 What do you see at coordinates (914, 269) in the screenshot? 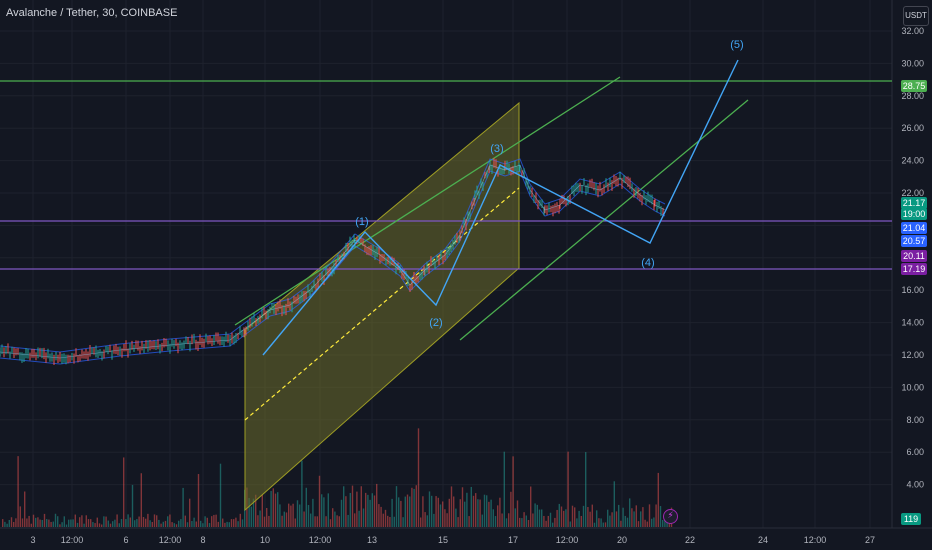
I see `price-badge-label: 17.19` at bounding box center [914, 269].